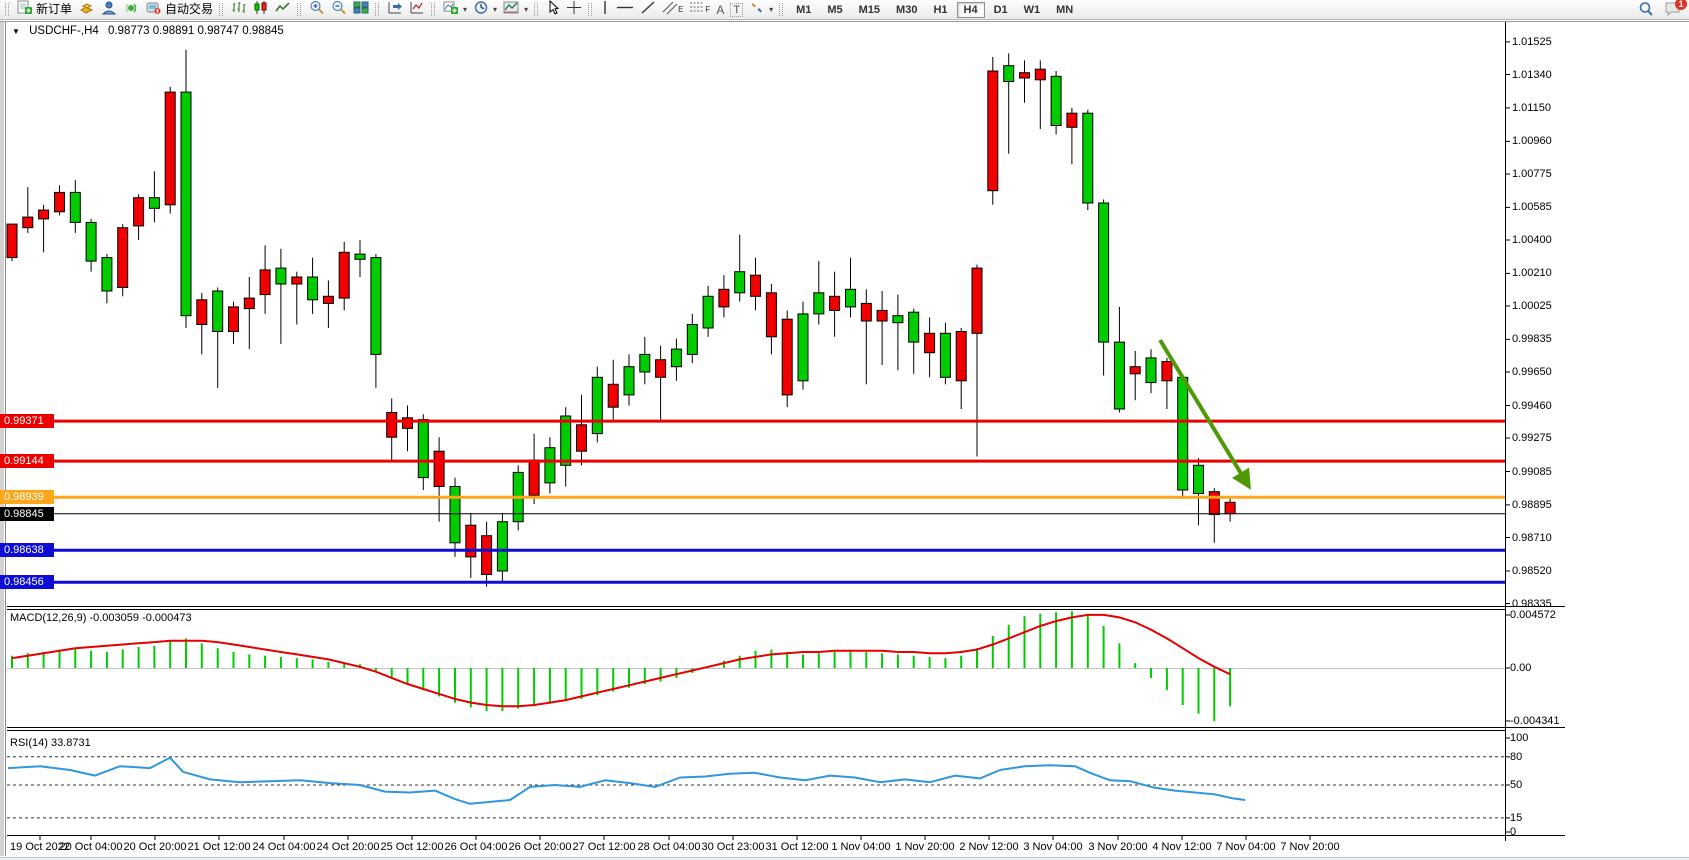 This screenshot has height=860, width=1689. I want to click on text-tool-icon: A, so click(720, 9).